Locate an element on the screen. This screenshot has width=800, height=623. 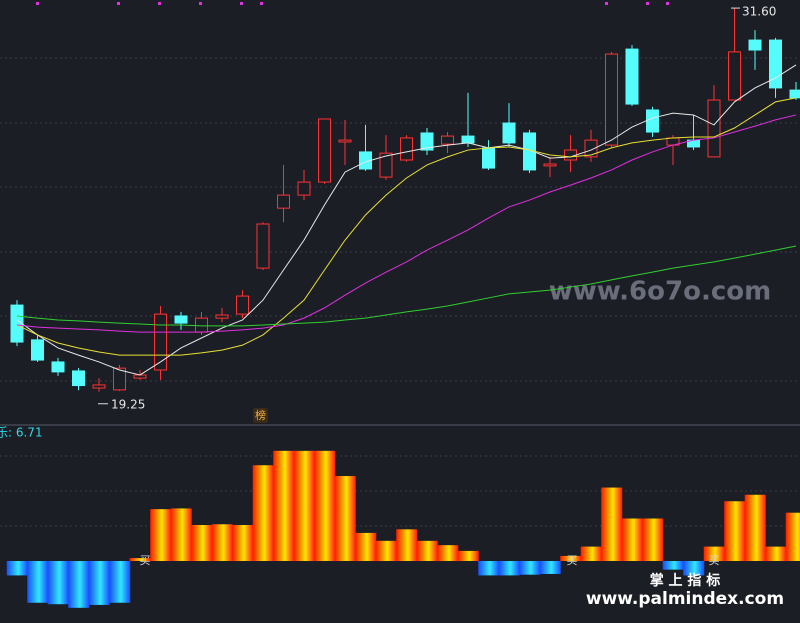
watermark: www.6o7o.com is located at coordinates (660, 292).